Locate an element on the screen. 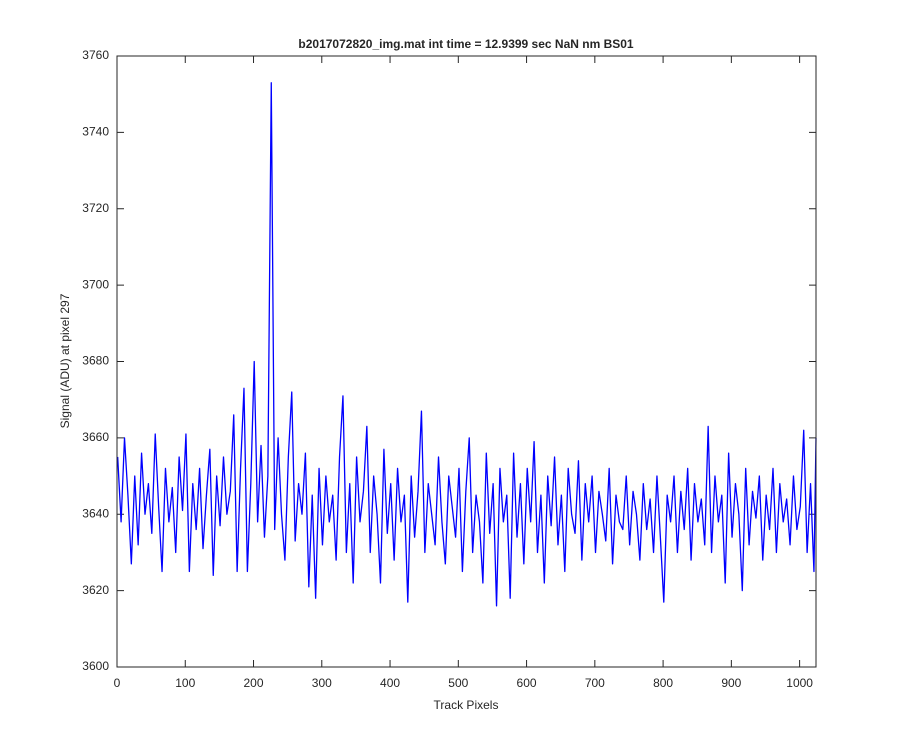  y-tick-label: 3660 is located at coordinates (95, 437).